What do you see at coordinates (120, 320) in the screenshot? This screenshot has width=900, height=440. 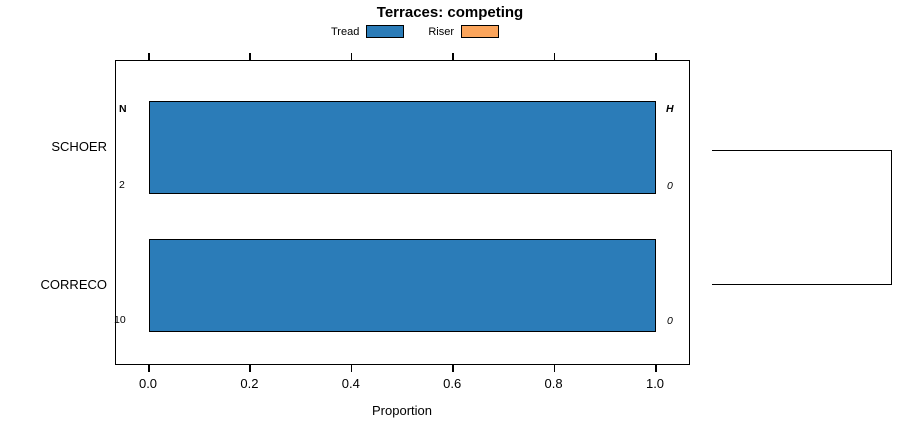 I see `annotation-n-correco: 10` at bounding box center [120, 320].